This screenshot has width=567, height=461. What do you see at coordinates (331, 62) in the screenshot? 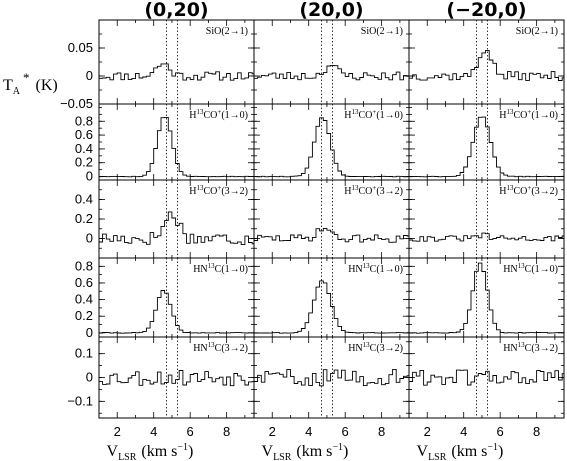
I see `panel-r0-c1: SiO(2→1)` at bounding box center [331, 62].